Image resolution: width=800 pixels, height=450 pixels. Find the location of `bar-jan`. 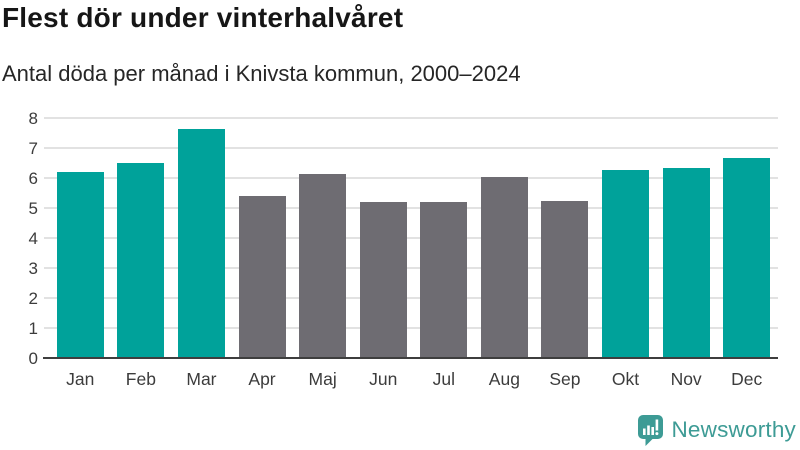

bar-jan is located at coordinates (80, 265).